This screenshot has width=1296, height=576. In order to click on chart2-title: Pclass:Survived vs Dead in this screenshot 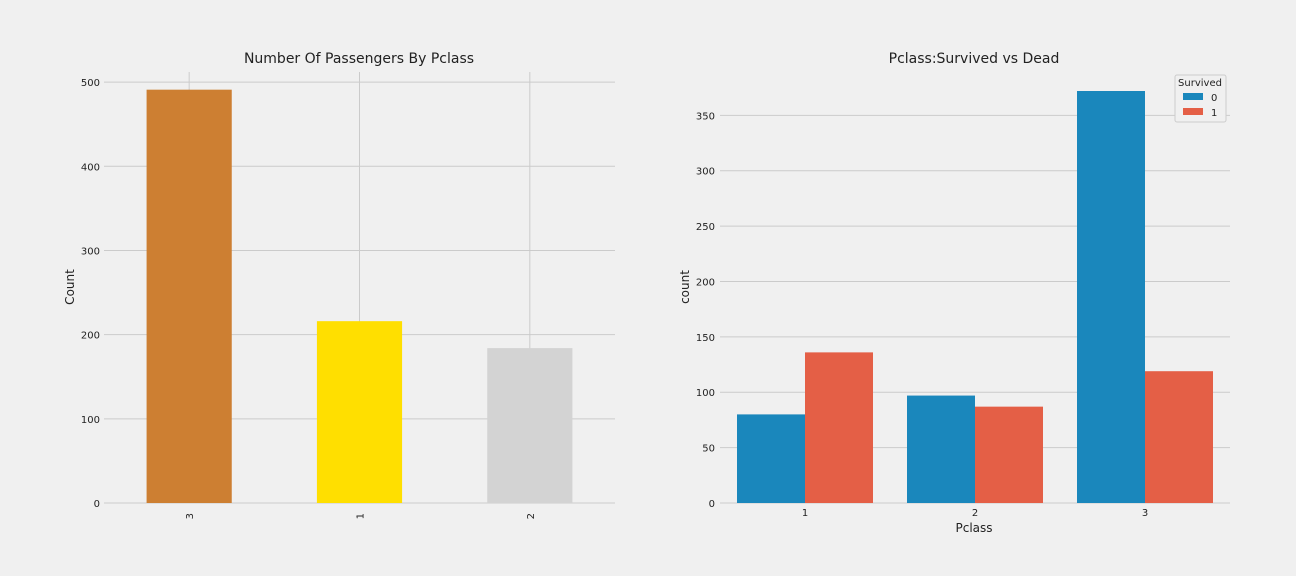, I will do `click(974, 59)`.